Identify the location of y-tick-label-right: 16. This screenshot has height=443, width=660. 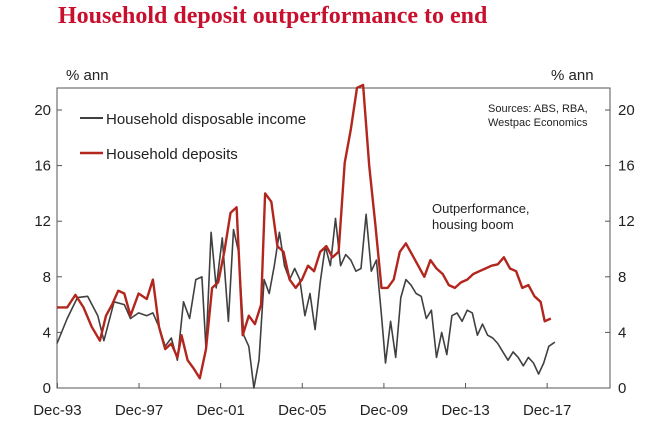
(626, 166).